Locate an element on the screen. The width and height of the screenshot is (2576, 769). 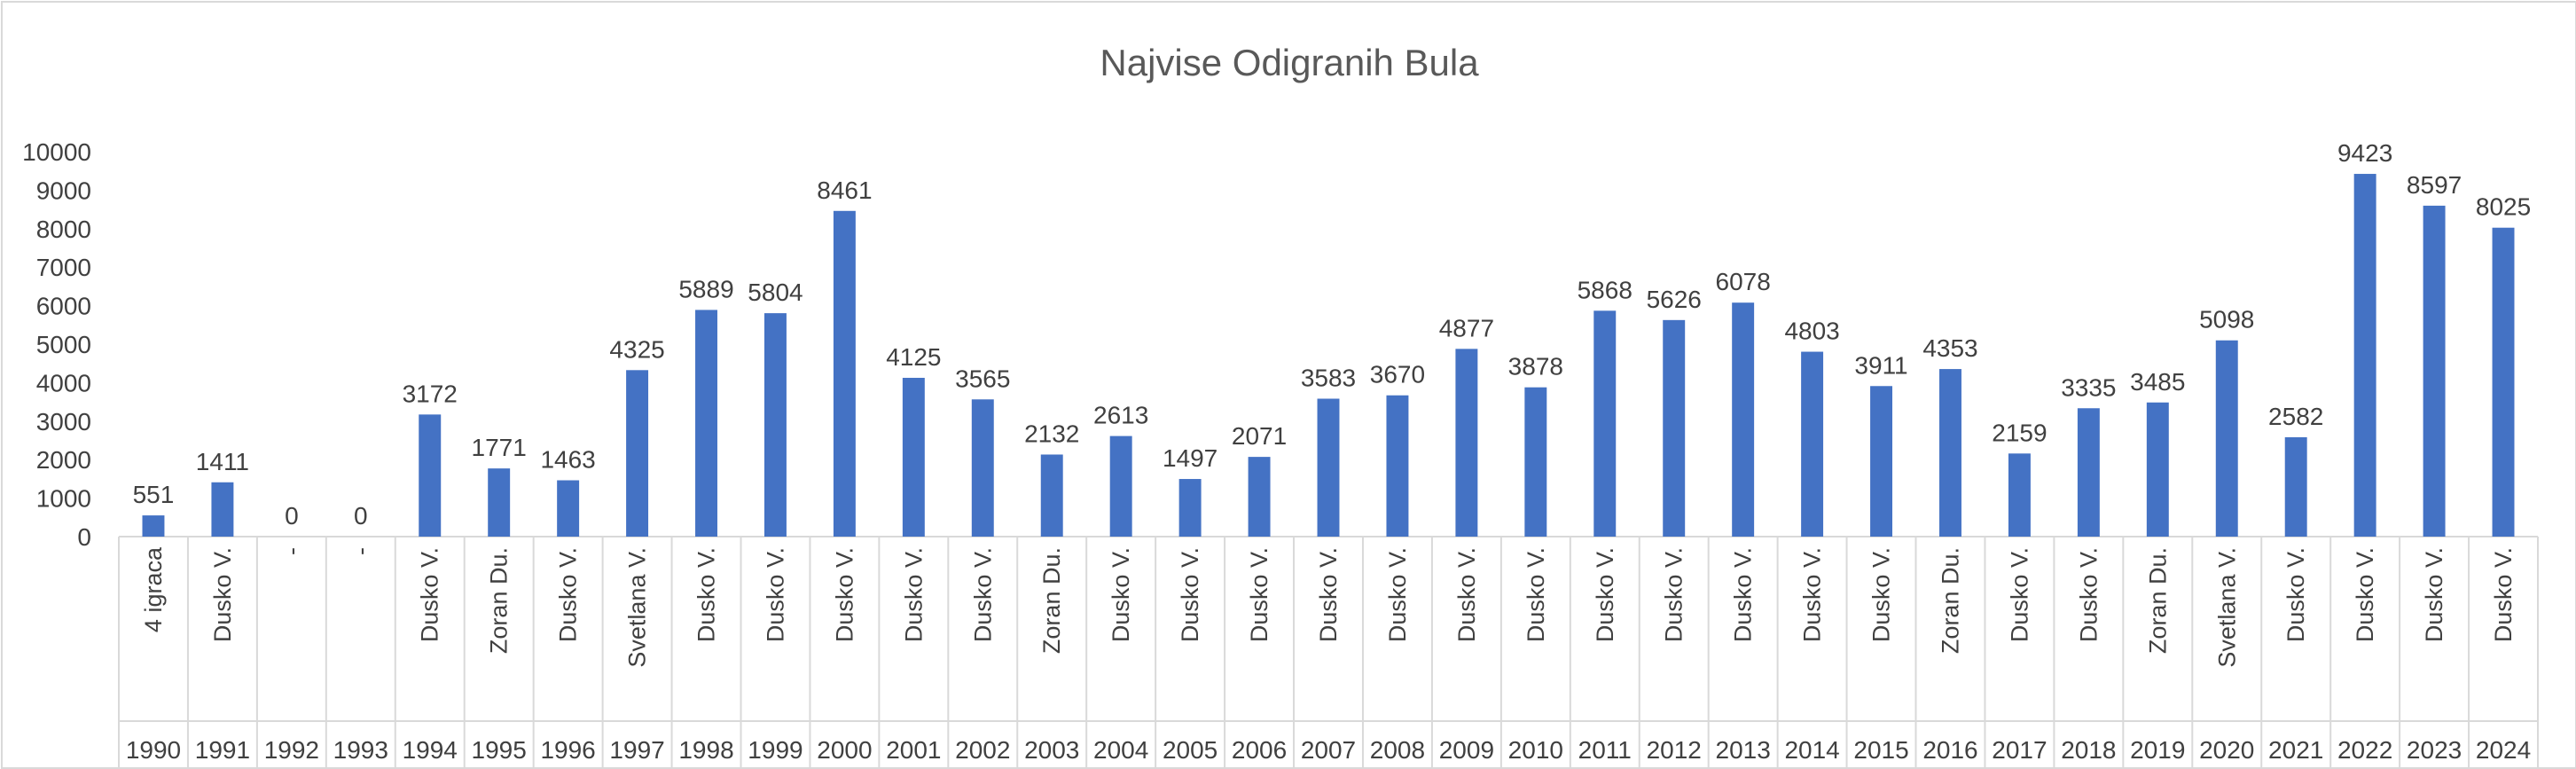
data-label: 3911 is located at coordinates (1880, 365).